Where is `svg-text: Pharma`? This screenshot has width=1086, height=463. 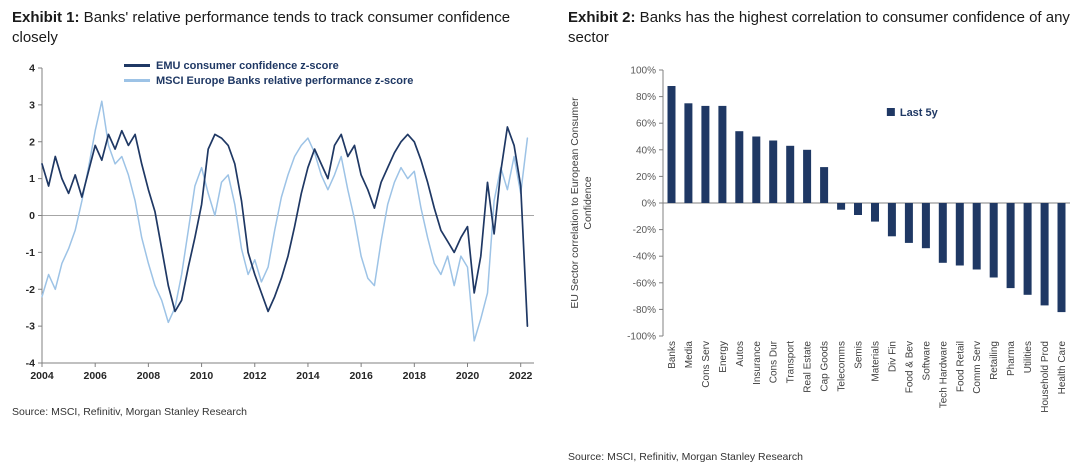 svg-text: Pharma is located at coordinates (1011, 357).